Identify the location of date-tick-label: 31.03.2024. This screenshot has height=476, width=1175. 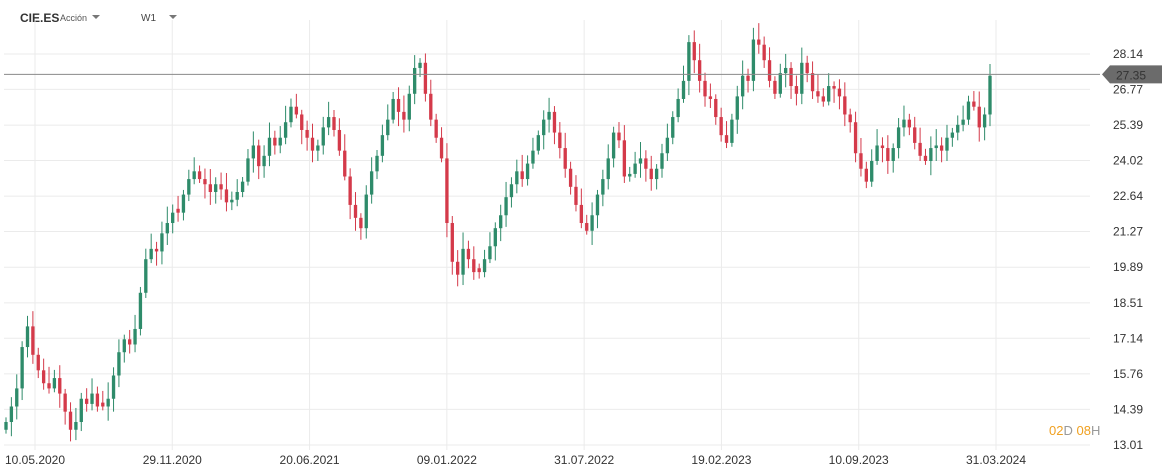
(996, 460).